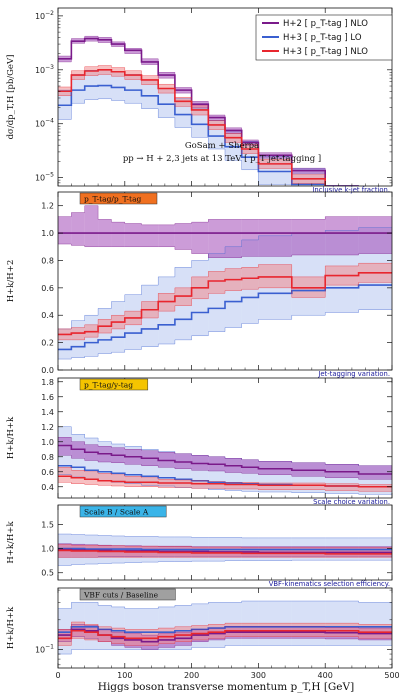 Image resolution: width=407 pixels, height=698 pixels. I want to click on series-line-ratio4-s2, so click(225, 634).